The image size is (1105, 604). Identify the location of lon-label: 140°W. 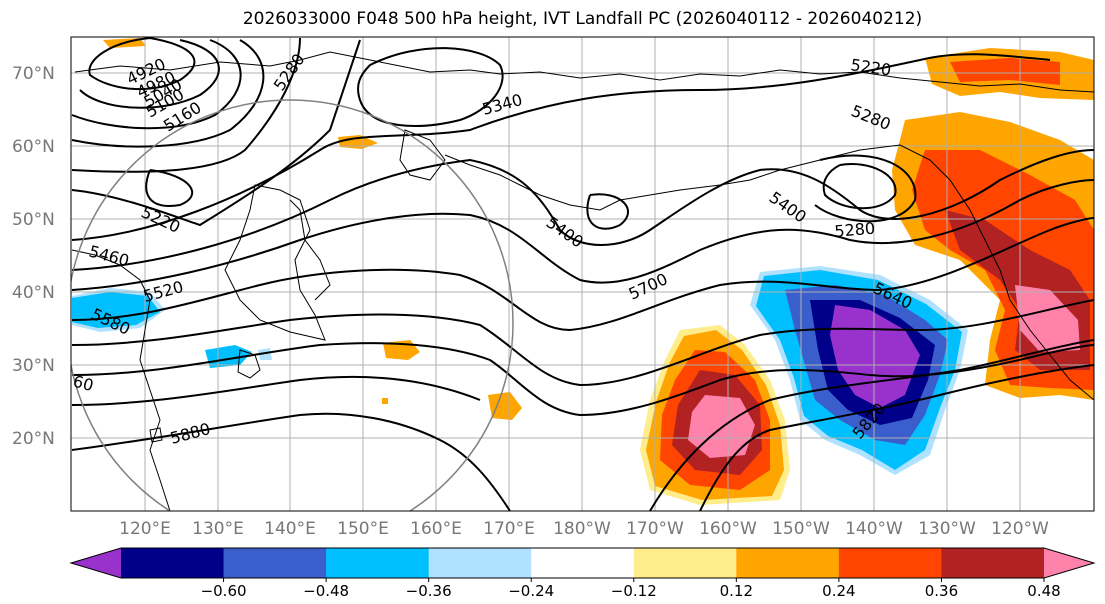
(874, 529).